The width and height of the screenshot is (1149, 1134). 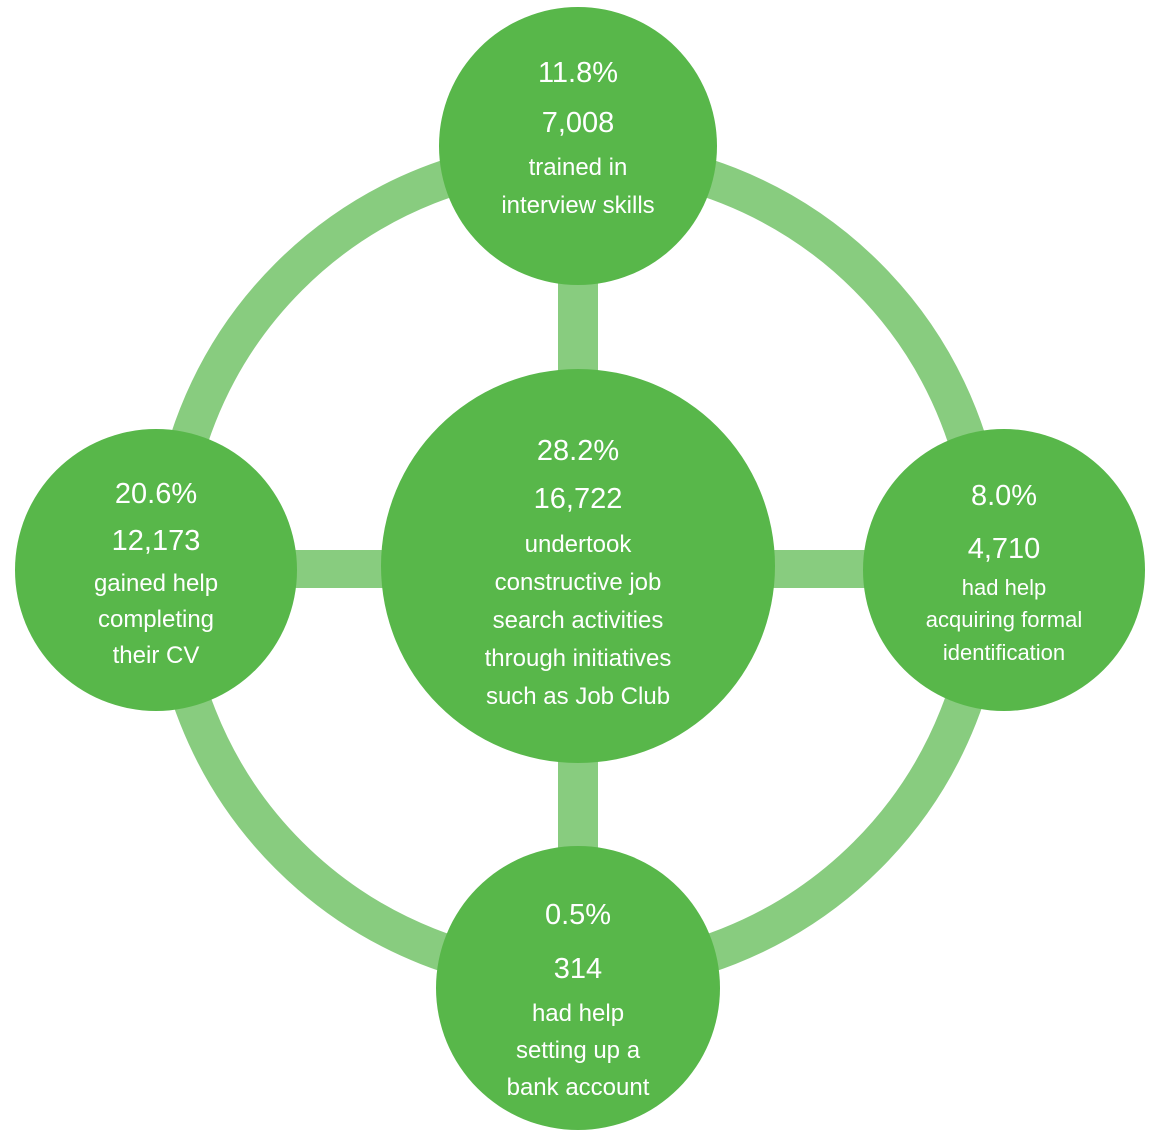 What do you see at coordinates (1004, 619) in the screenshot?
I see `right-line-2: acquiring formal` at bounding box center [1004, 619].